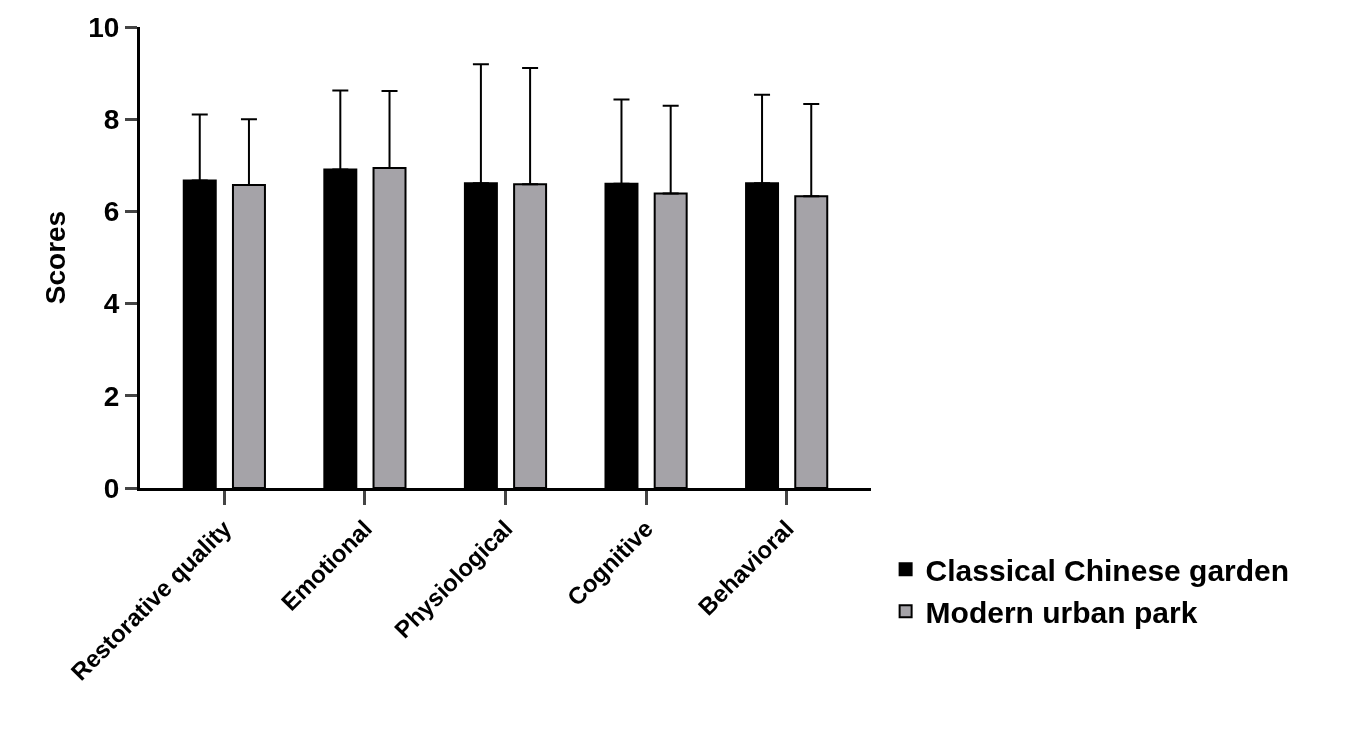 This screenshot has height=753, width=1361. What do you see at coordinates (55, 257) in the screenshot?
I see `y-axis-title: Scores` at bounding box center [55, 257].